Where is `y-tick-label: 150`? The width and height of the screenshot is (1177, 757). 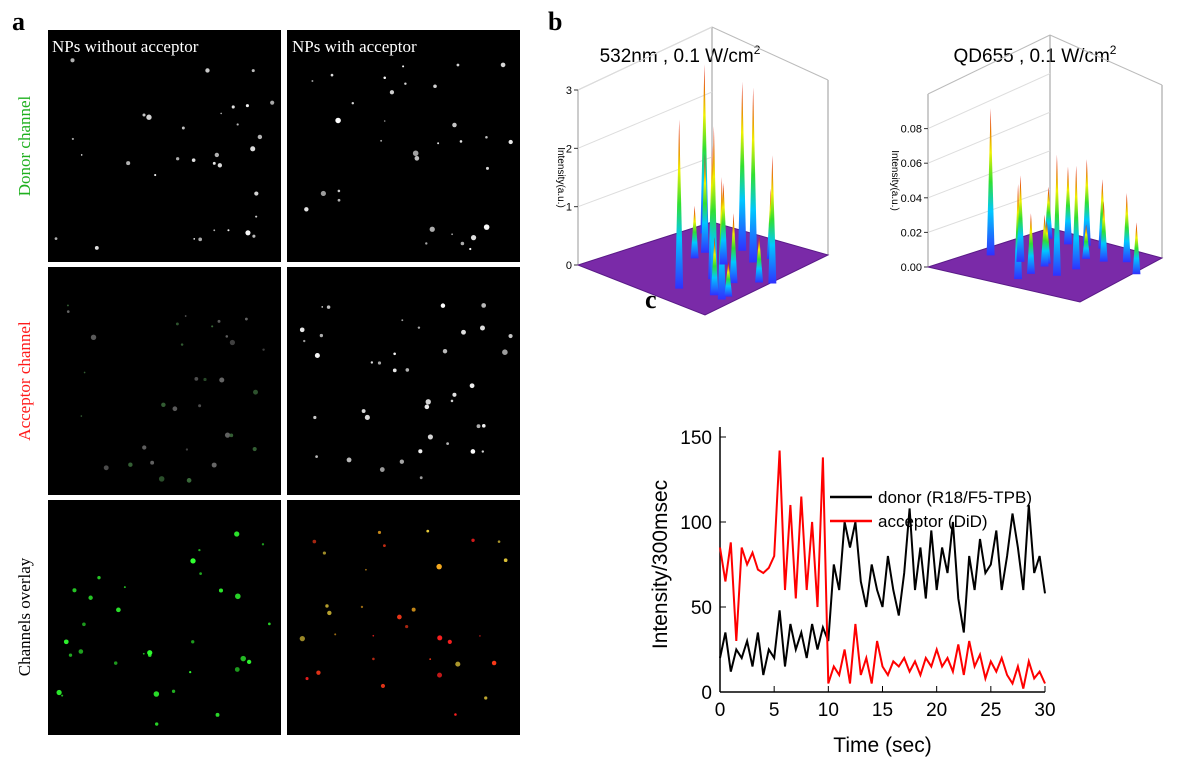 y-tick-label: 150 is located at coordinates (696, 438).